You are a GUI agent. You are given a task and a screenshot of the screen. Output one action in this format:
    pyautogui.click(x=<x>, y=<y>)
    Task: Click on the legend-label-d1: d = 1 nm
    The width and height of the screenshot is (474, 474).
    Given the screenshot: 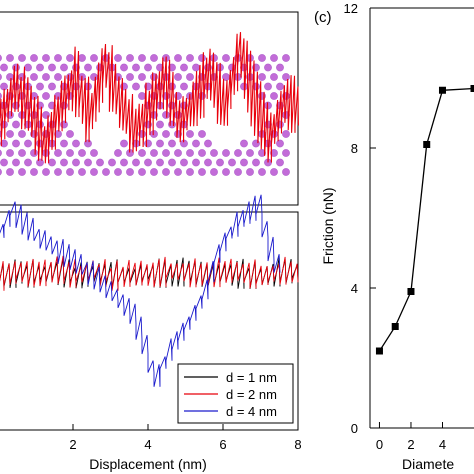 What is the action you would take?
    pyautogui.click(x=251, y=377)
    